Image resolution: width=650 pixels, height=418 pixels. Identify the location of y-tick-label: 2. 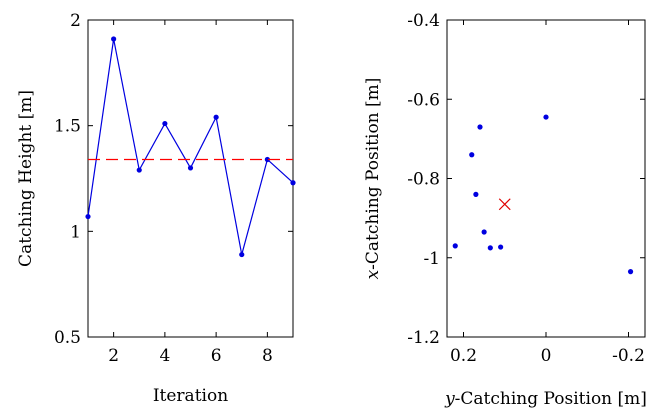
(75, 21).